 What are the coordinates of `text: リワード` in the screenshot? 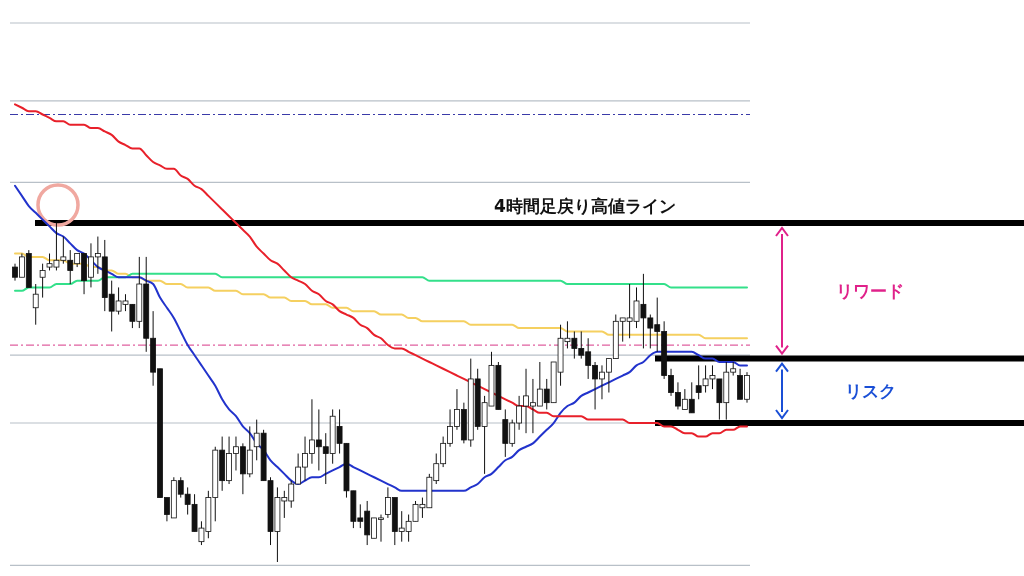 It's located at (870, 290).